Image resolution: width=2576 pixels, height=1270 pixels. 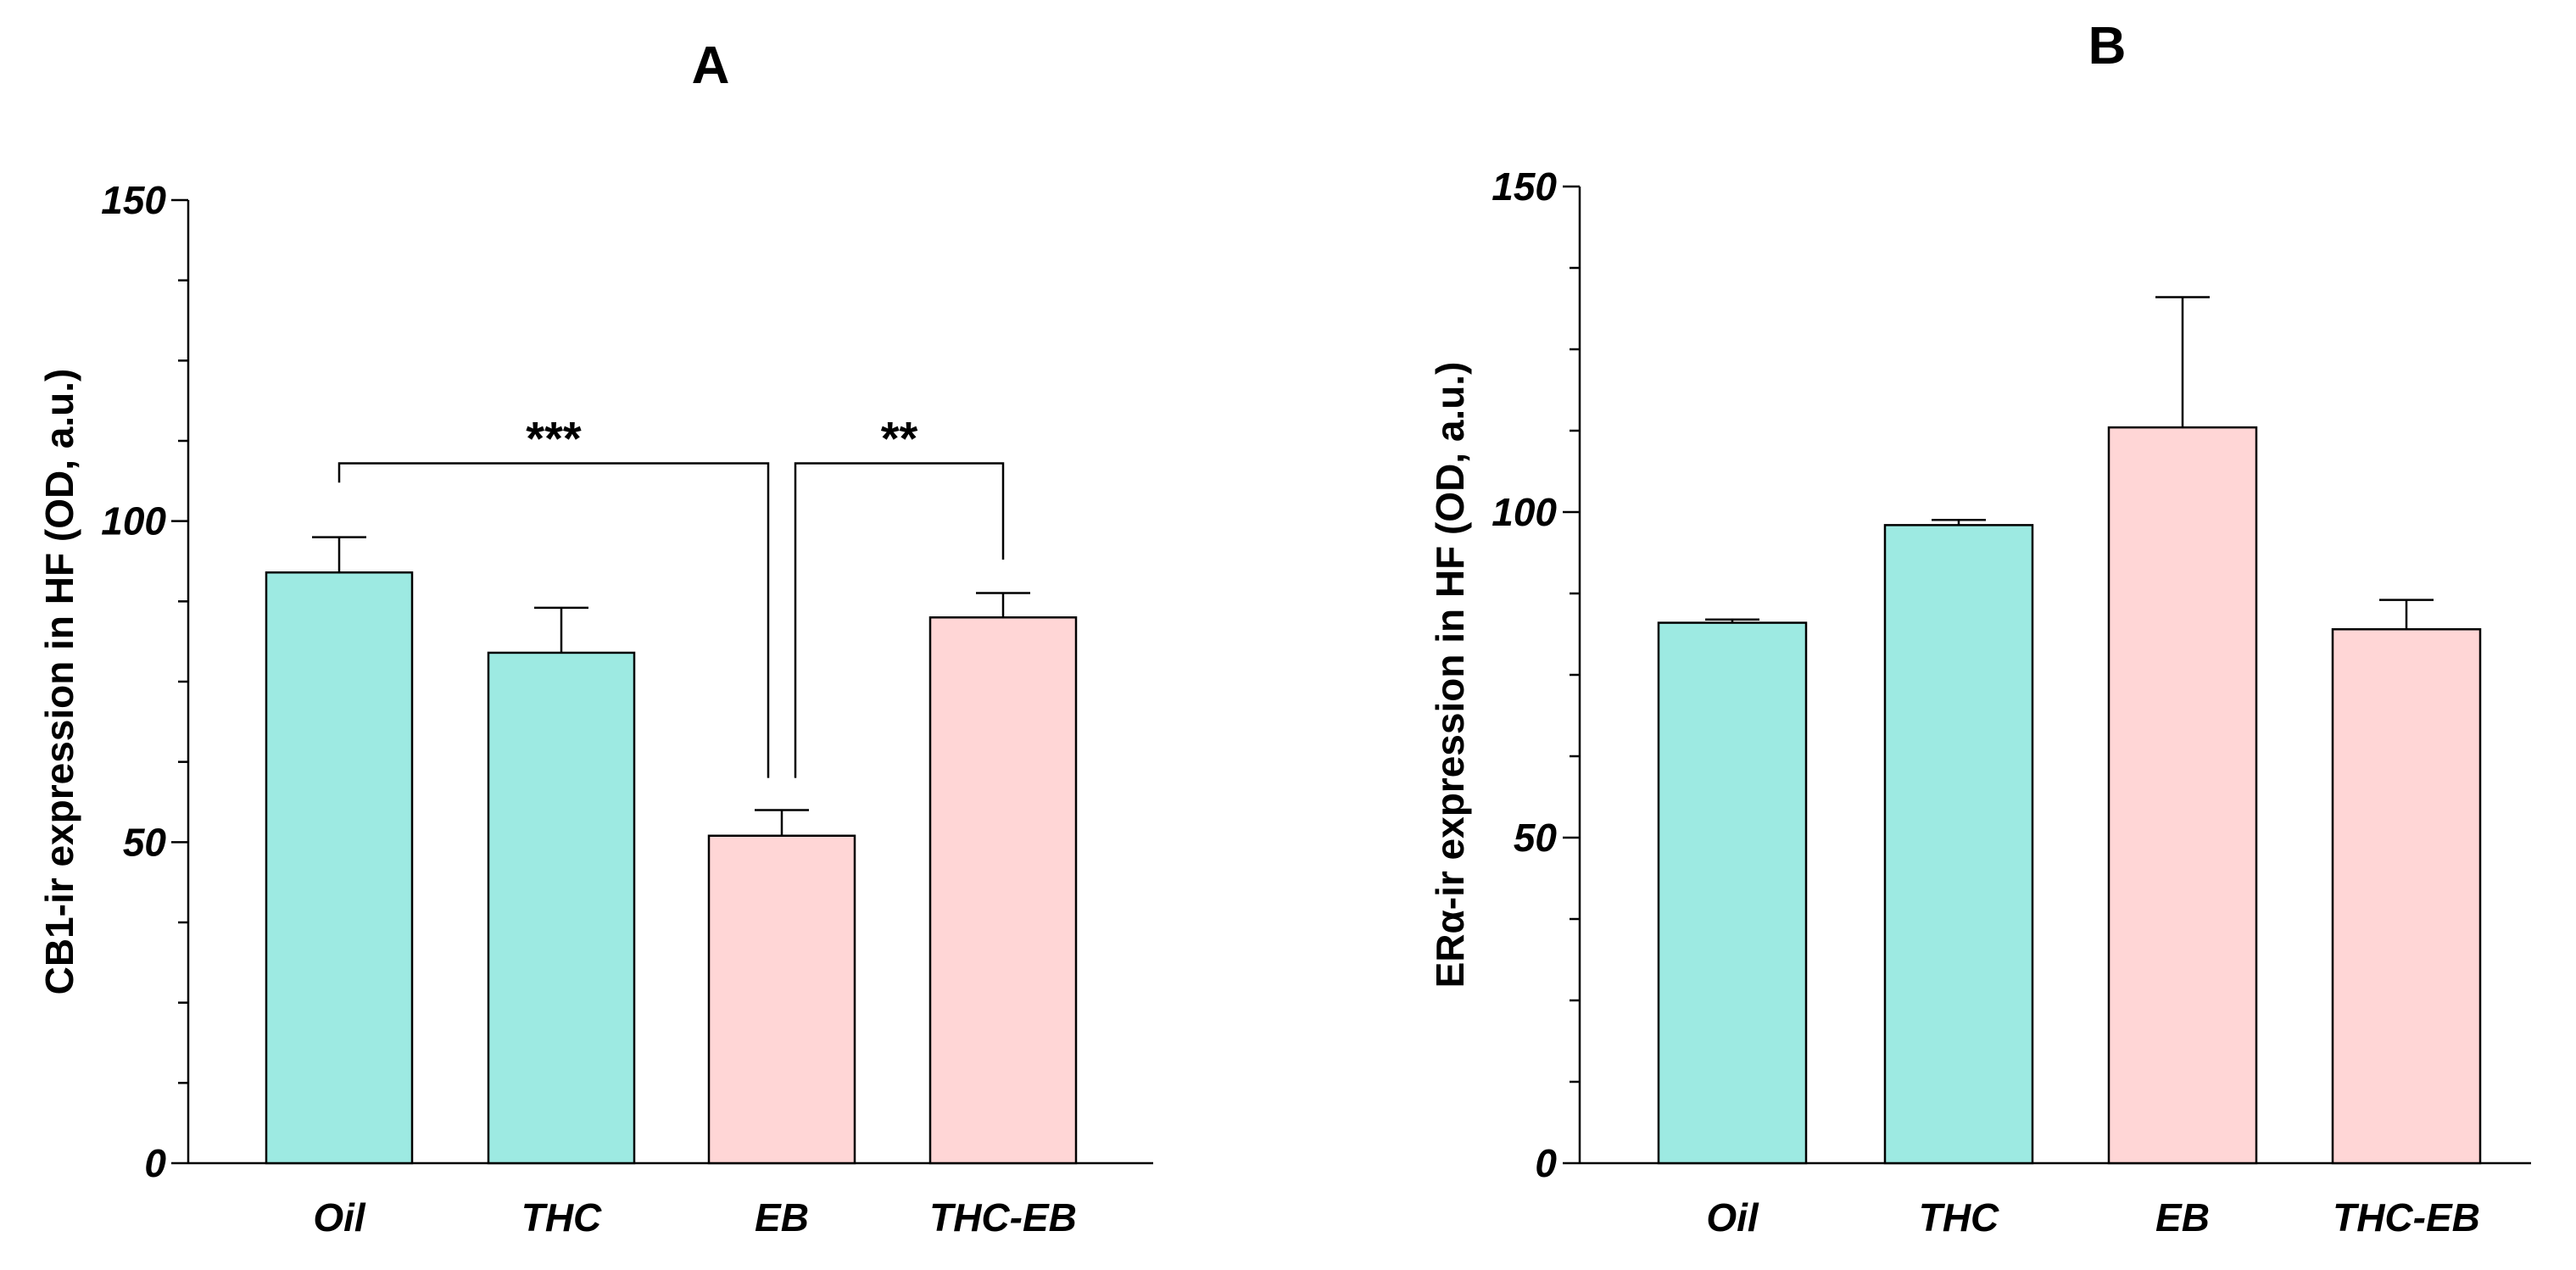 What do you see at coordinates (1450, 675) in the screenshot?
I see `y-axis-label: ERα-ir expression in HF (OD, a.u.)` at bounding box center [1450, 675].